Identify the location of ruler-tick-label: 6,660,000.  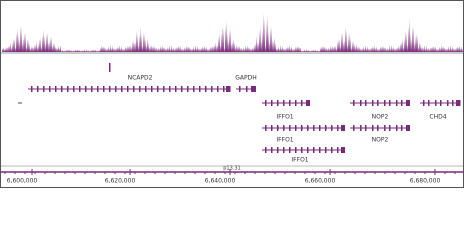
(320, 181).